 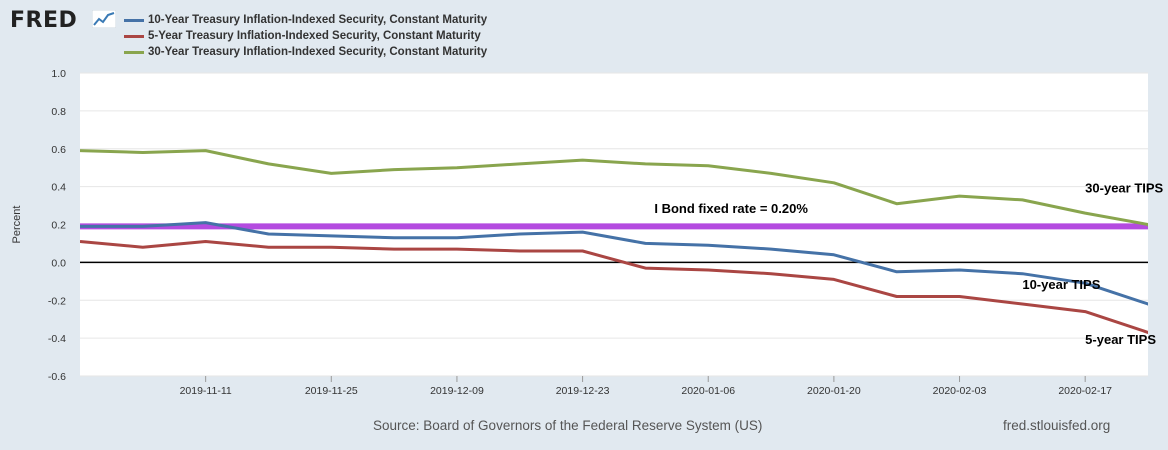 I want to click on y-tick-label: 0.6, so click(x=58, y=150).